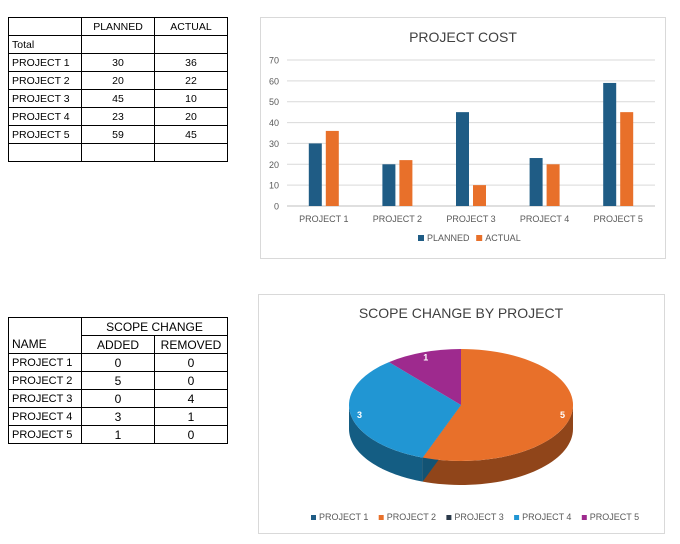  I want to click on y-tick-label: 30, so click(274, 144).